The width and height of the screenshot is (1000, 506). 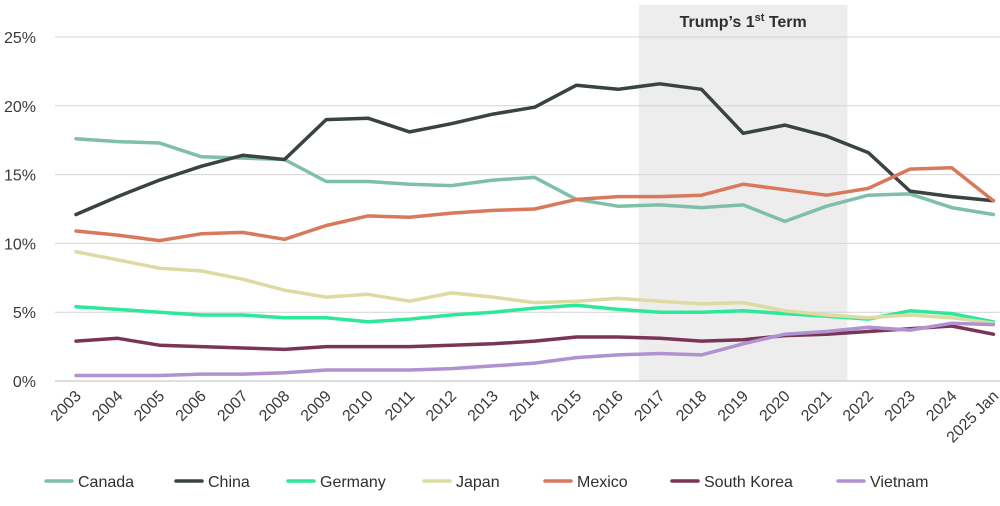 What do you see at coordinates (483, 406) in the screenshot?
I see `x-tick-label: 2013` at bounding box center [483, 406].